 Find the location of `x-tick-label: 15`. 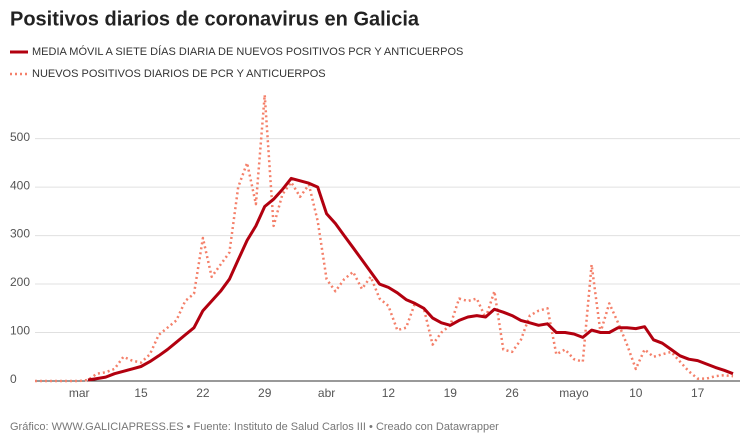

x-tick-label: 15 is located at coordinates (141, 393).